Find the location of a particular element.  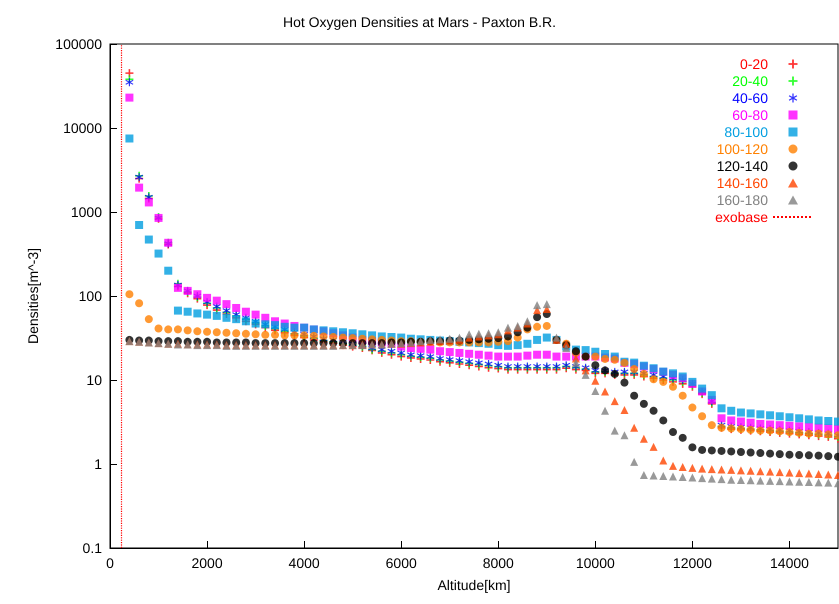

y-tick-label: 1000 is located at coordinates (86, 212).